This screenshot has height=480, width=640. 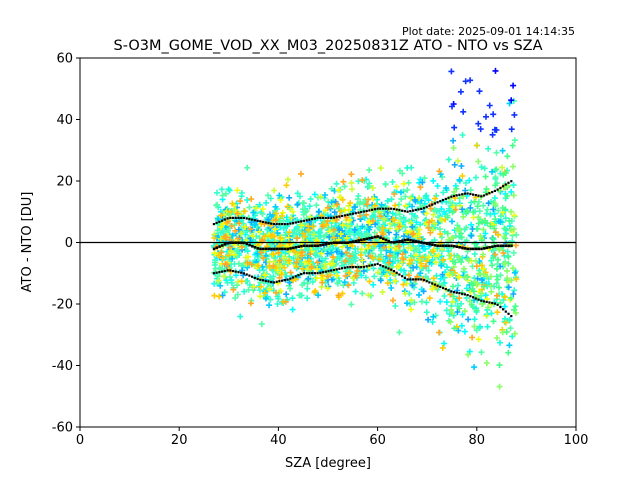 What do you see at coordinates (328, 463) in the screenshot?
I see `x-axis-label: SZA [degree]` at bounding box center [328, 463].